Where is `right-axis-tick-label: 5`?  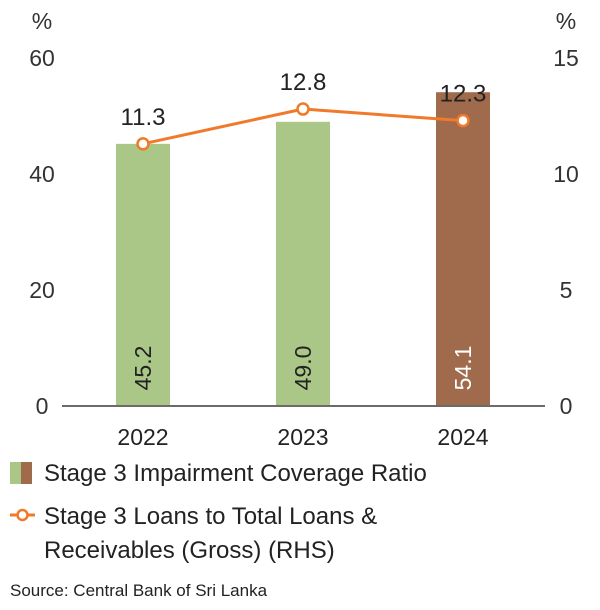
right-axis-tick-label: 5 is located at coordinates (566, 290).